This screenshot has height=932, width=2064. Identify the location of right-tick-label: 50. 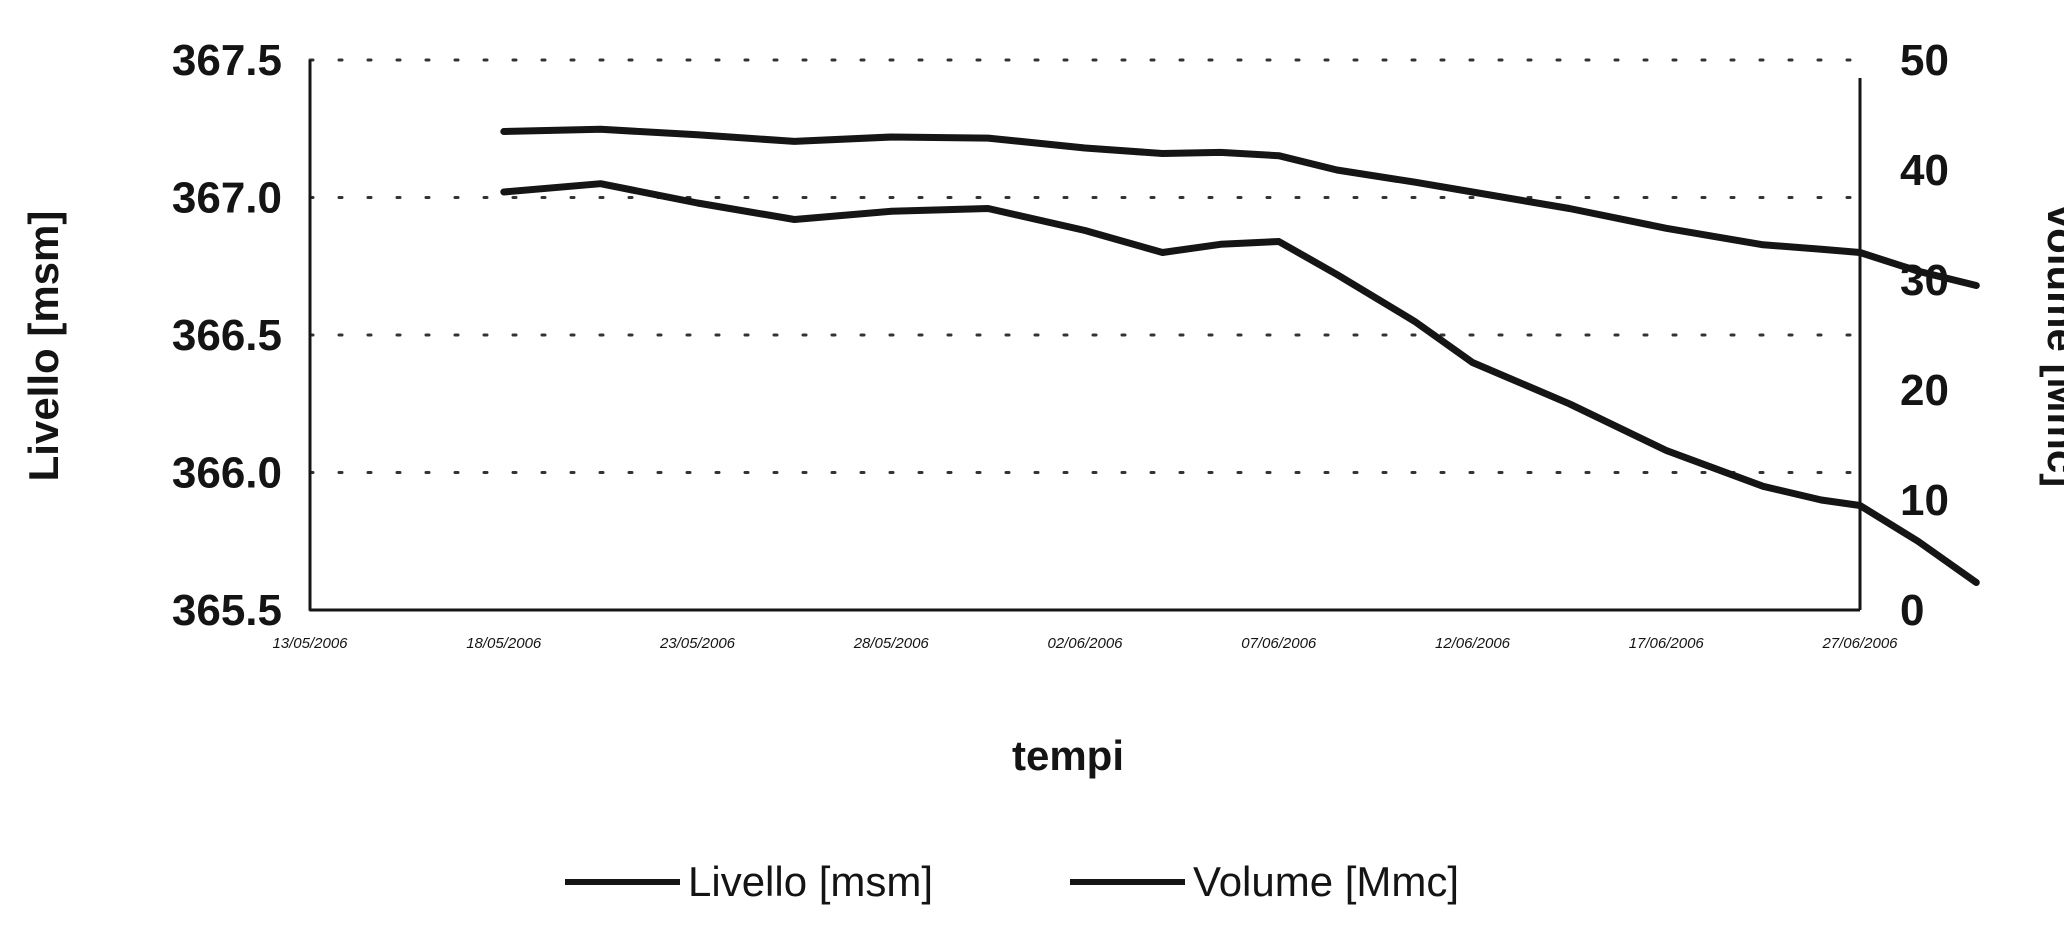
(1924, 60).